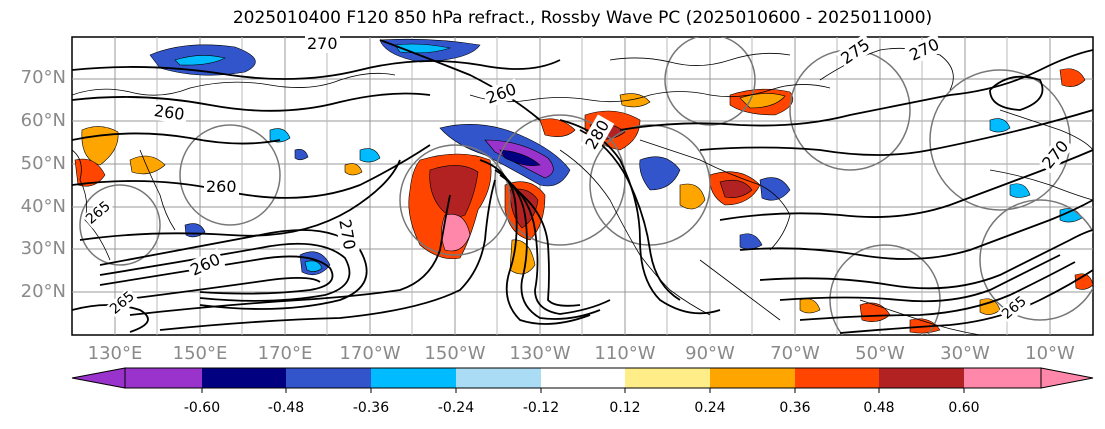  Describe the element at coordinates (965, 353) in the screenshot. I see `lon-label-30w: 30°W` at that location.